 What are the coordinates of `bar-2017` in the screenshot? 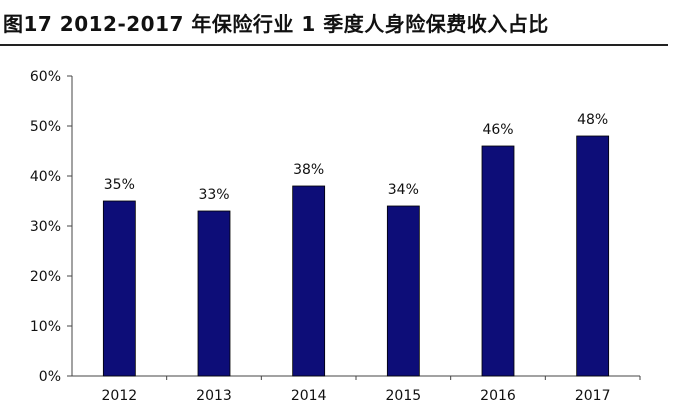 It's located at (593, 256).